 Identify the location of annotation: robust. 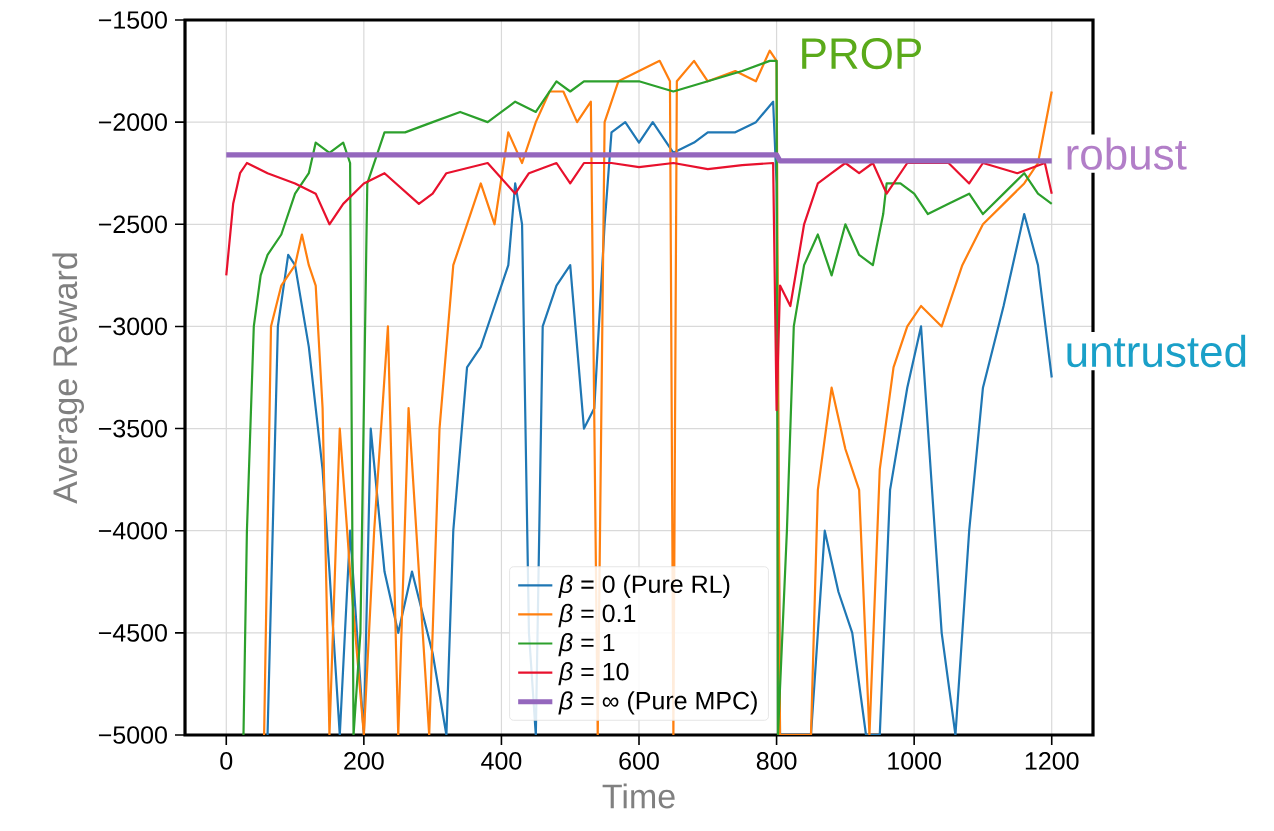
(1127, 153).